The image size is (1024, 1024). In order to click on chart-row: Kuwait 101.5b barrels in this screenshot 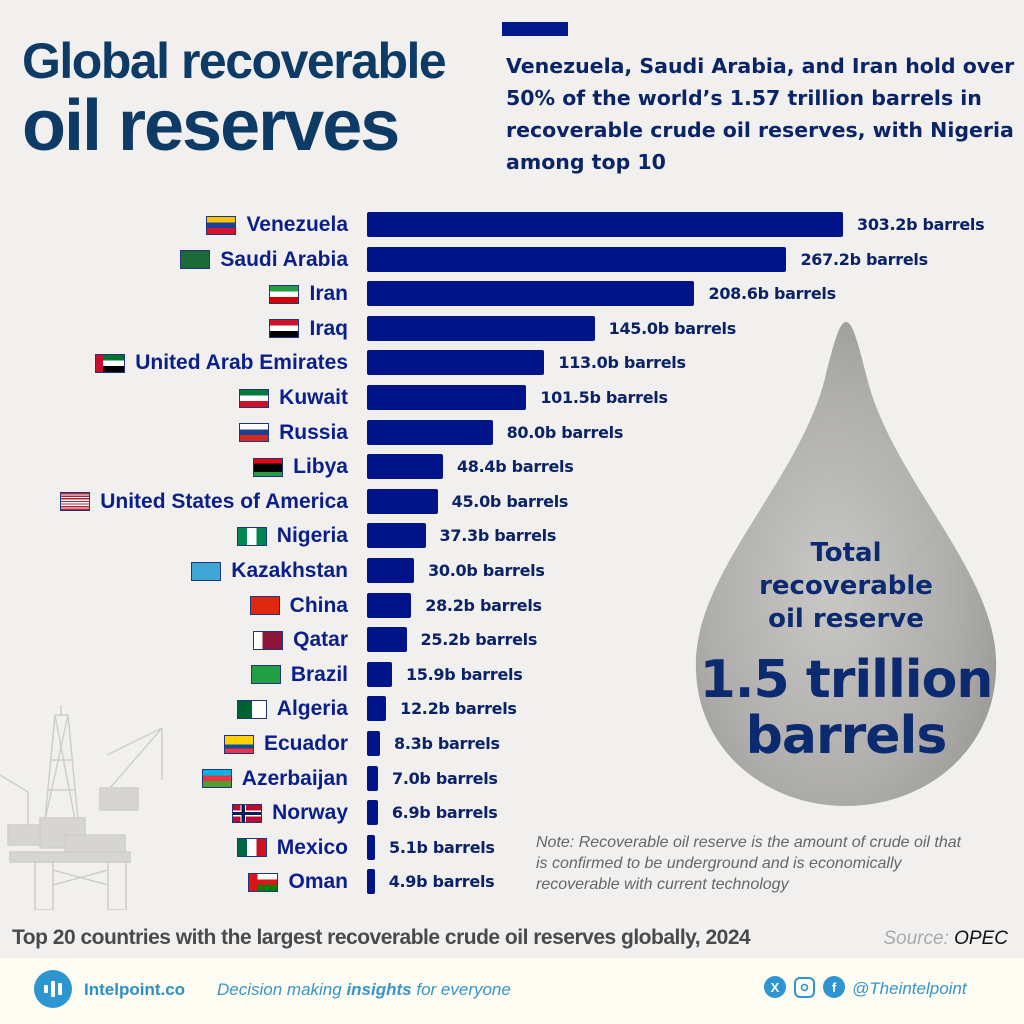, I will do `click(512, 399)`.